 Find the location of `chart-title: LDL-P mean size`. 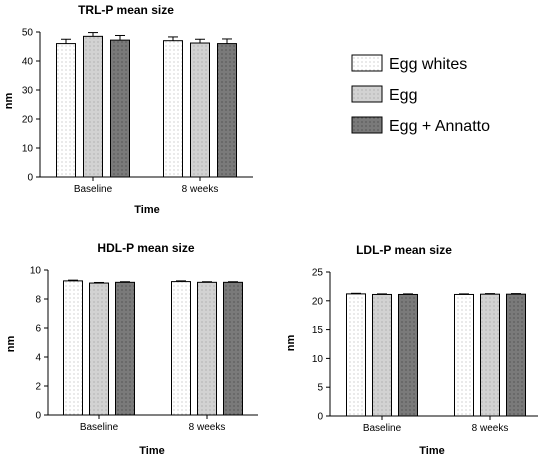

chart-title: LDL-P mean size is located at coordinates (404, 250).